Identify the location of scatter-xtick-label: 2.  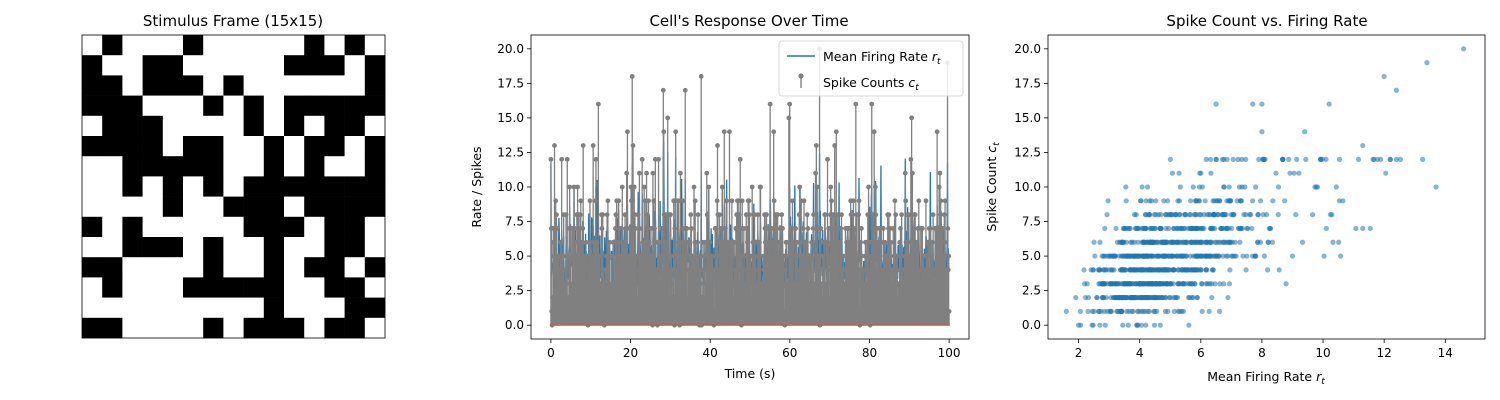
(1079, 353).